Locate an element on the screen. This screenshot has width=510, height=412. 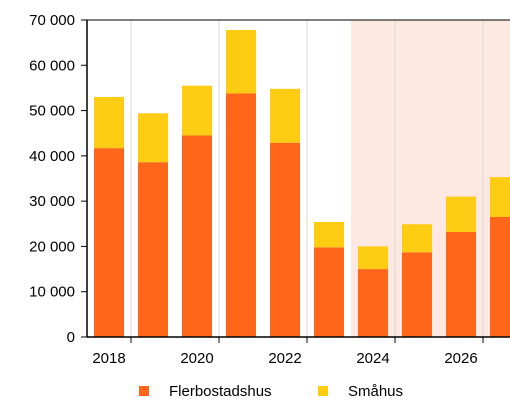
bar-flerbostadshus-2027 is located at coordinates (500, 276).